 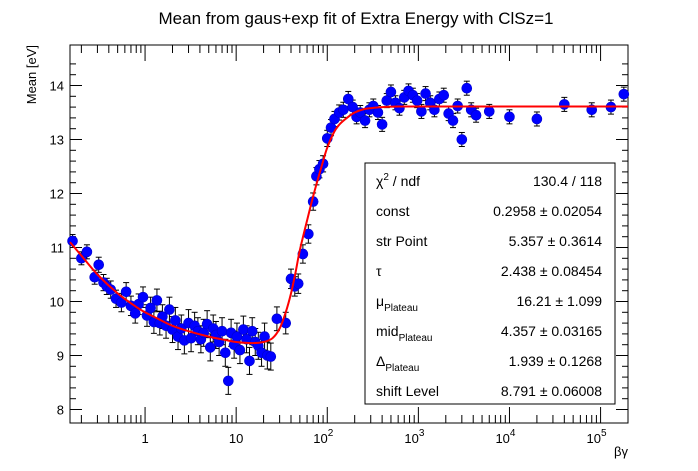 What do you see at coordinates (407, 391) in the screenshot?
I see `stat-name: shift Level` at bounding box center [407, 391].